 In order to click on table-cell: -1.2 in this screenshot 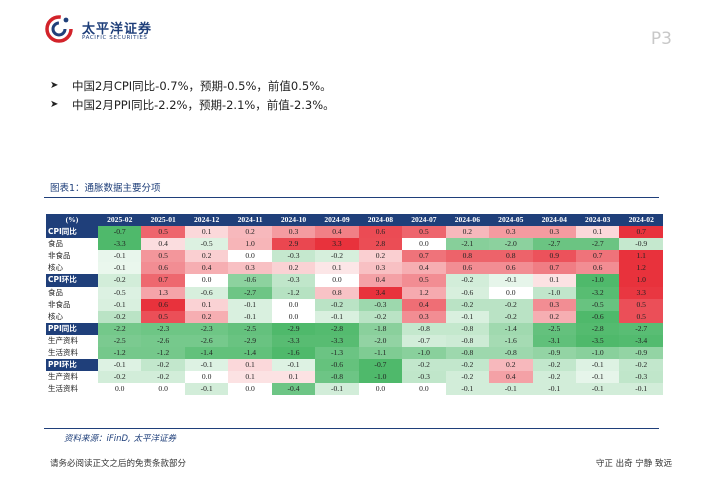, I will do `click(293, 292)`.